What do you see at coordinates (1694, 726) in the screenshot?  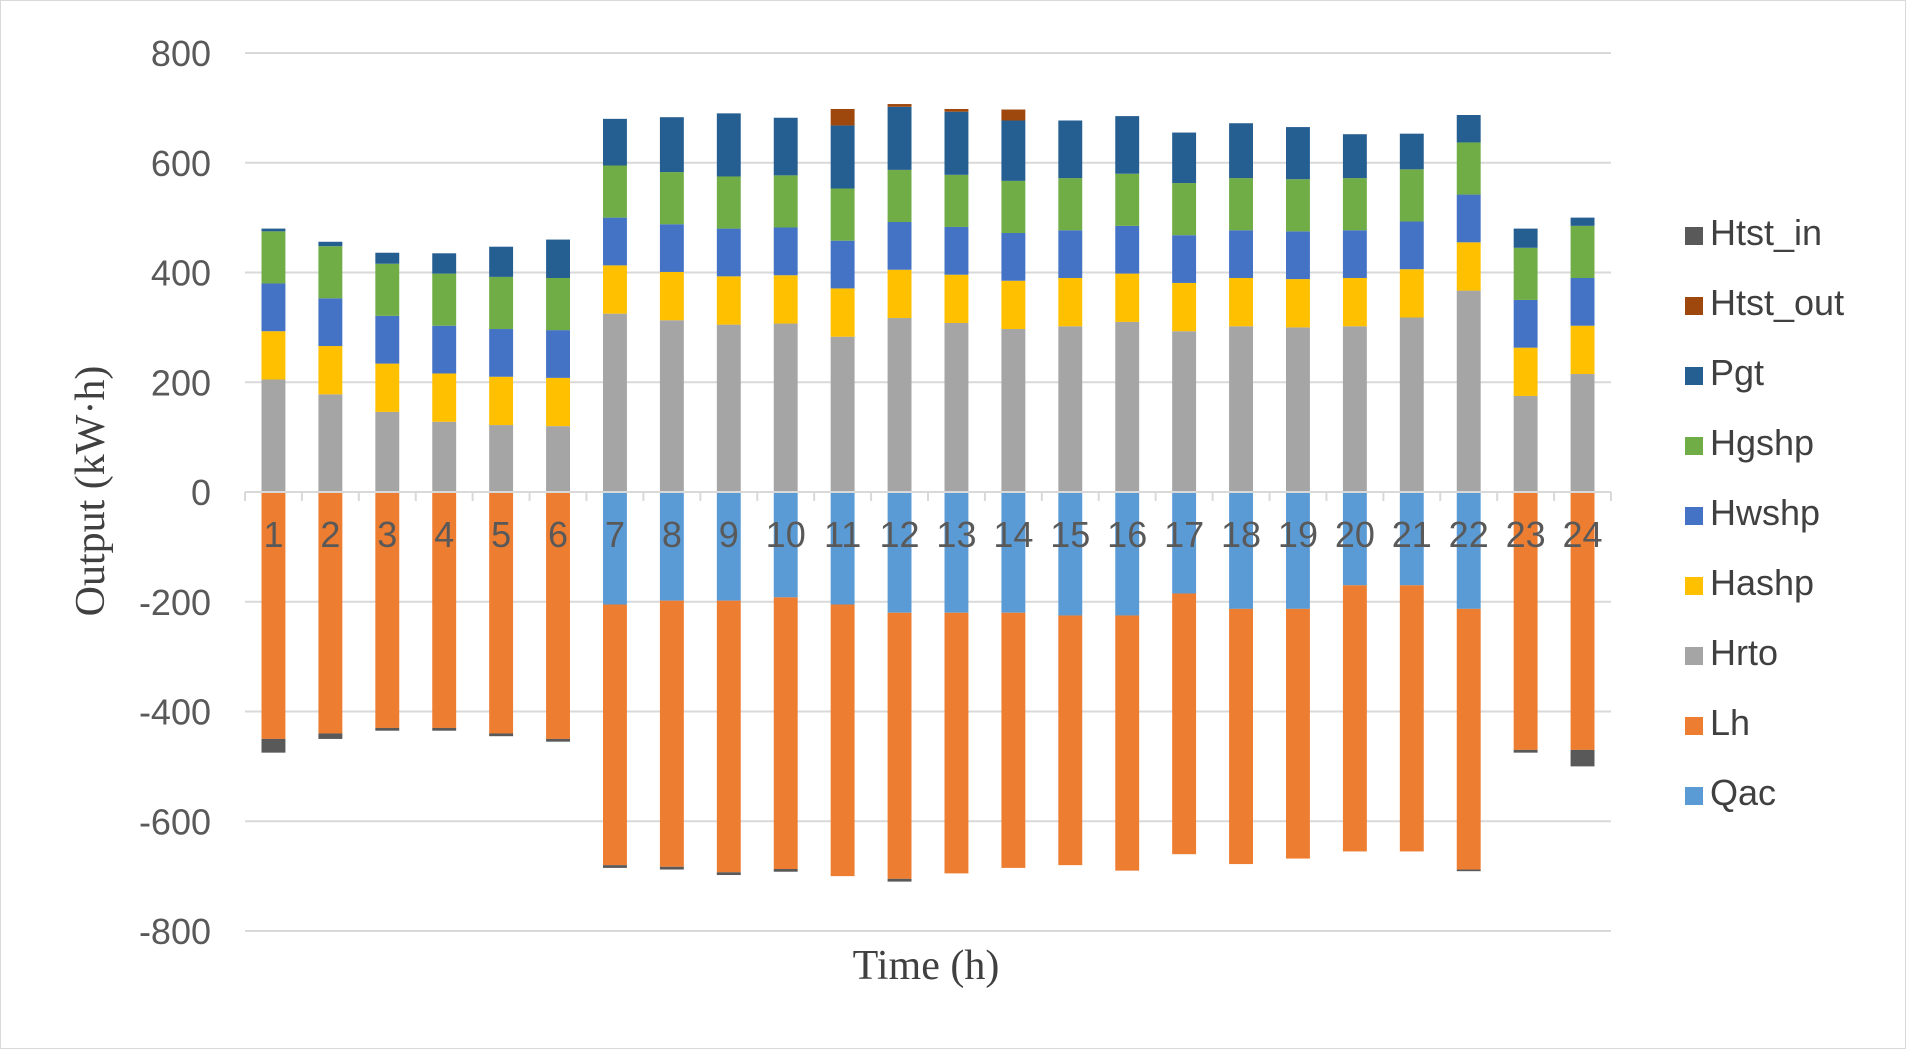 I see `legend-swatch-lh` at bounding box center [1694, 726].